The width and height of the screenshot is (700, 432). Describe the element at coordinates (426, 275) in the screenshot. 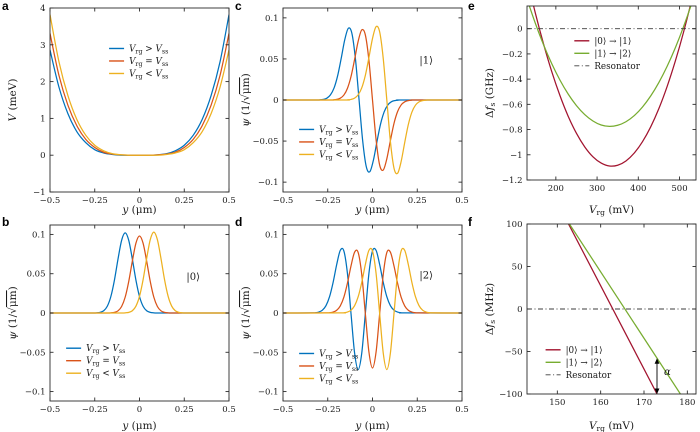

I see `state-label: |2⟩` at that location.